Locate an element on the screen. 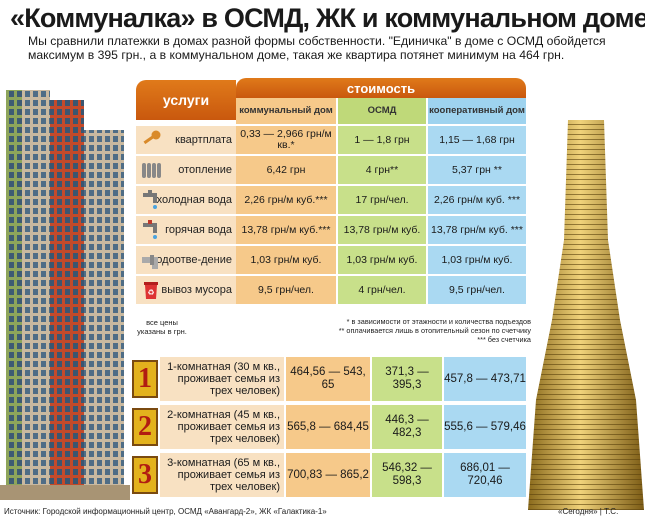 Image resolution: width=645 pixels, height=522 pixels. service-label: отопление is located at coordinates (205, 169).